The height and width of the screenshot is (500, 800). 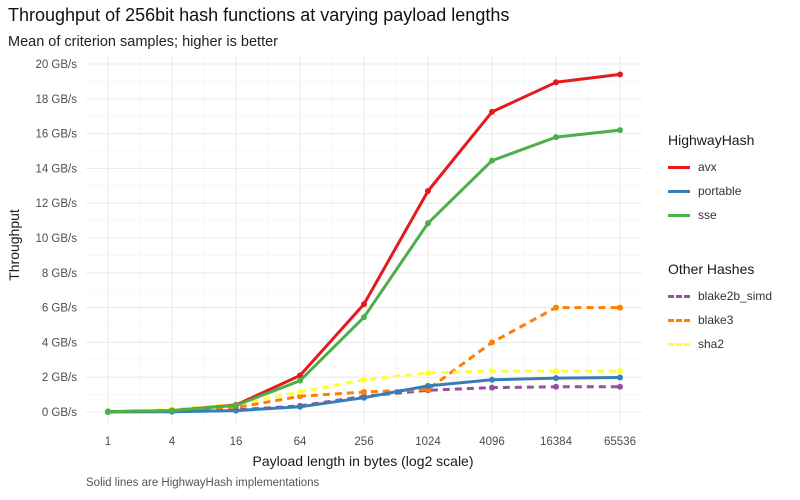 I want to click on y-tick-label: 10 GB/s, so click(x=56, y=239).